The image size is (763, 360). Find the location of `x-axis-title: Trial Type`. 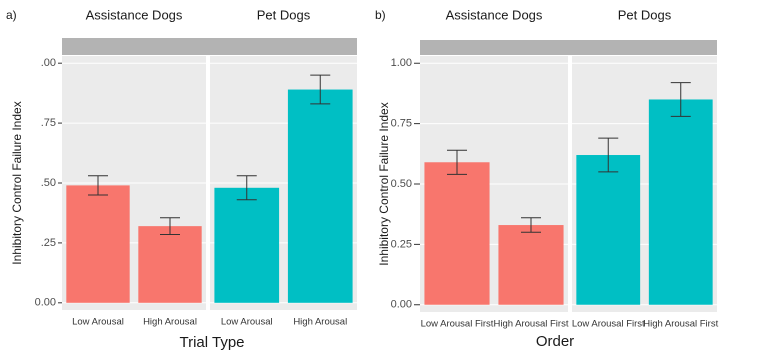

x-axis-title: Trial Type is located at coordinates (211, 342).